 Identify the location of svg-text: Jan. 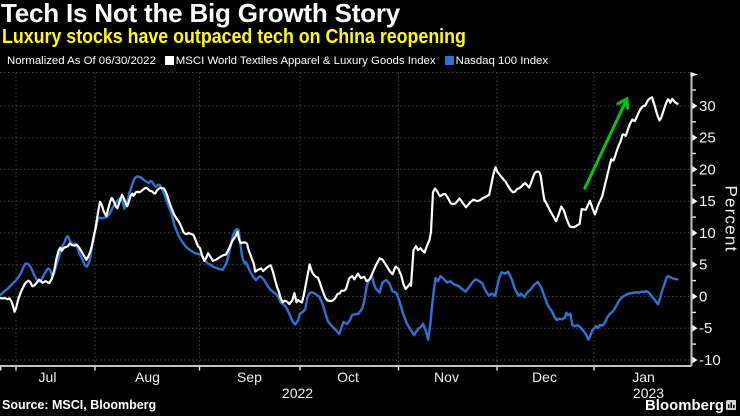
(643, 377).